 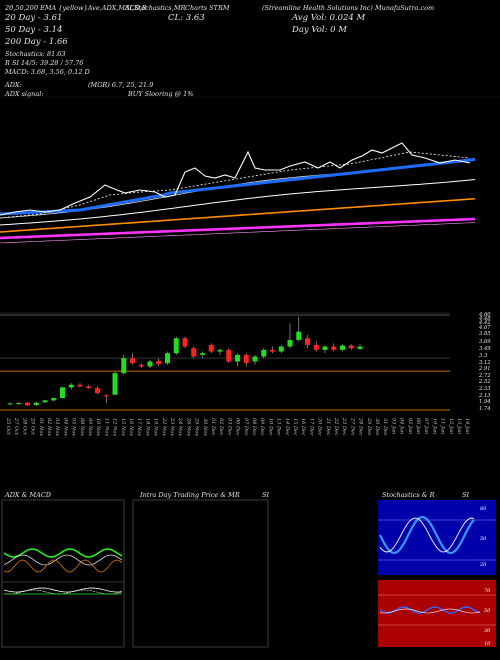 I want to click on date-label: 07 Dec, so click(x=246, y=427).